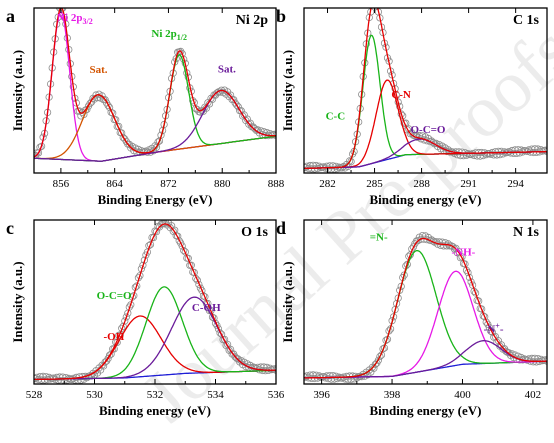  I want to click on x-axis-label: Binding Energy (eV), so click(155, 199).